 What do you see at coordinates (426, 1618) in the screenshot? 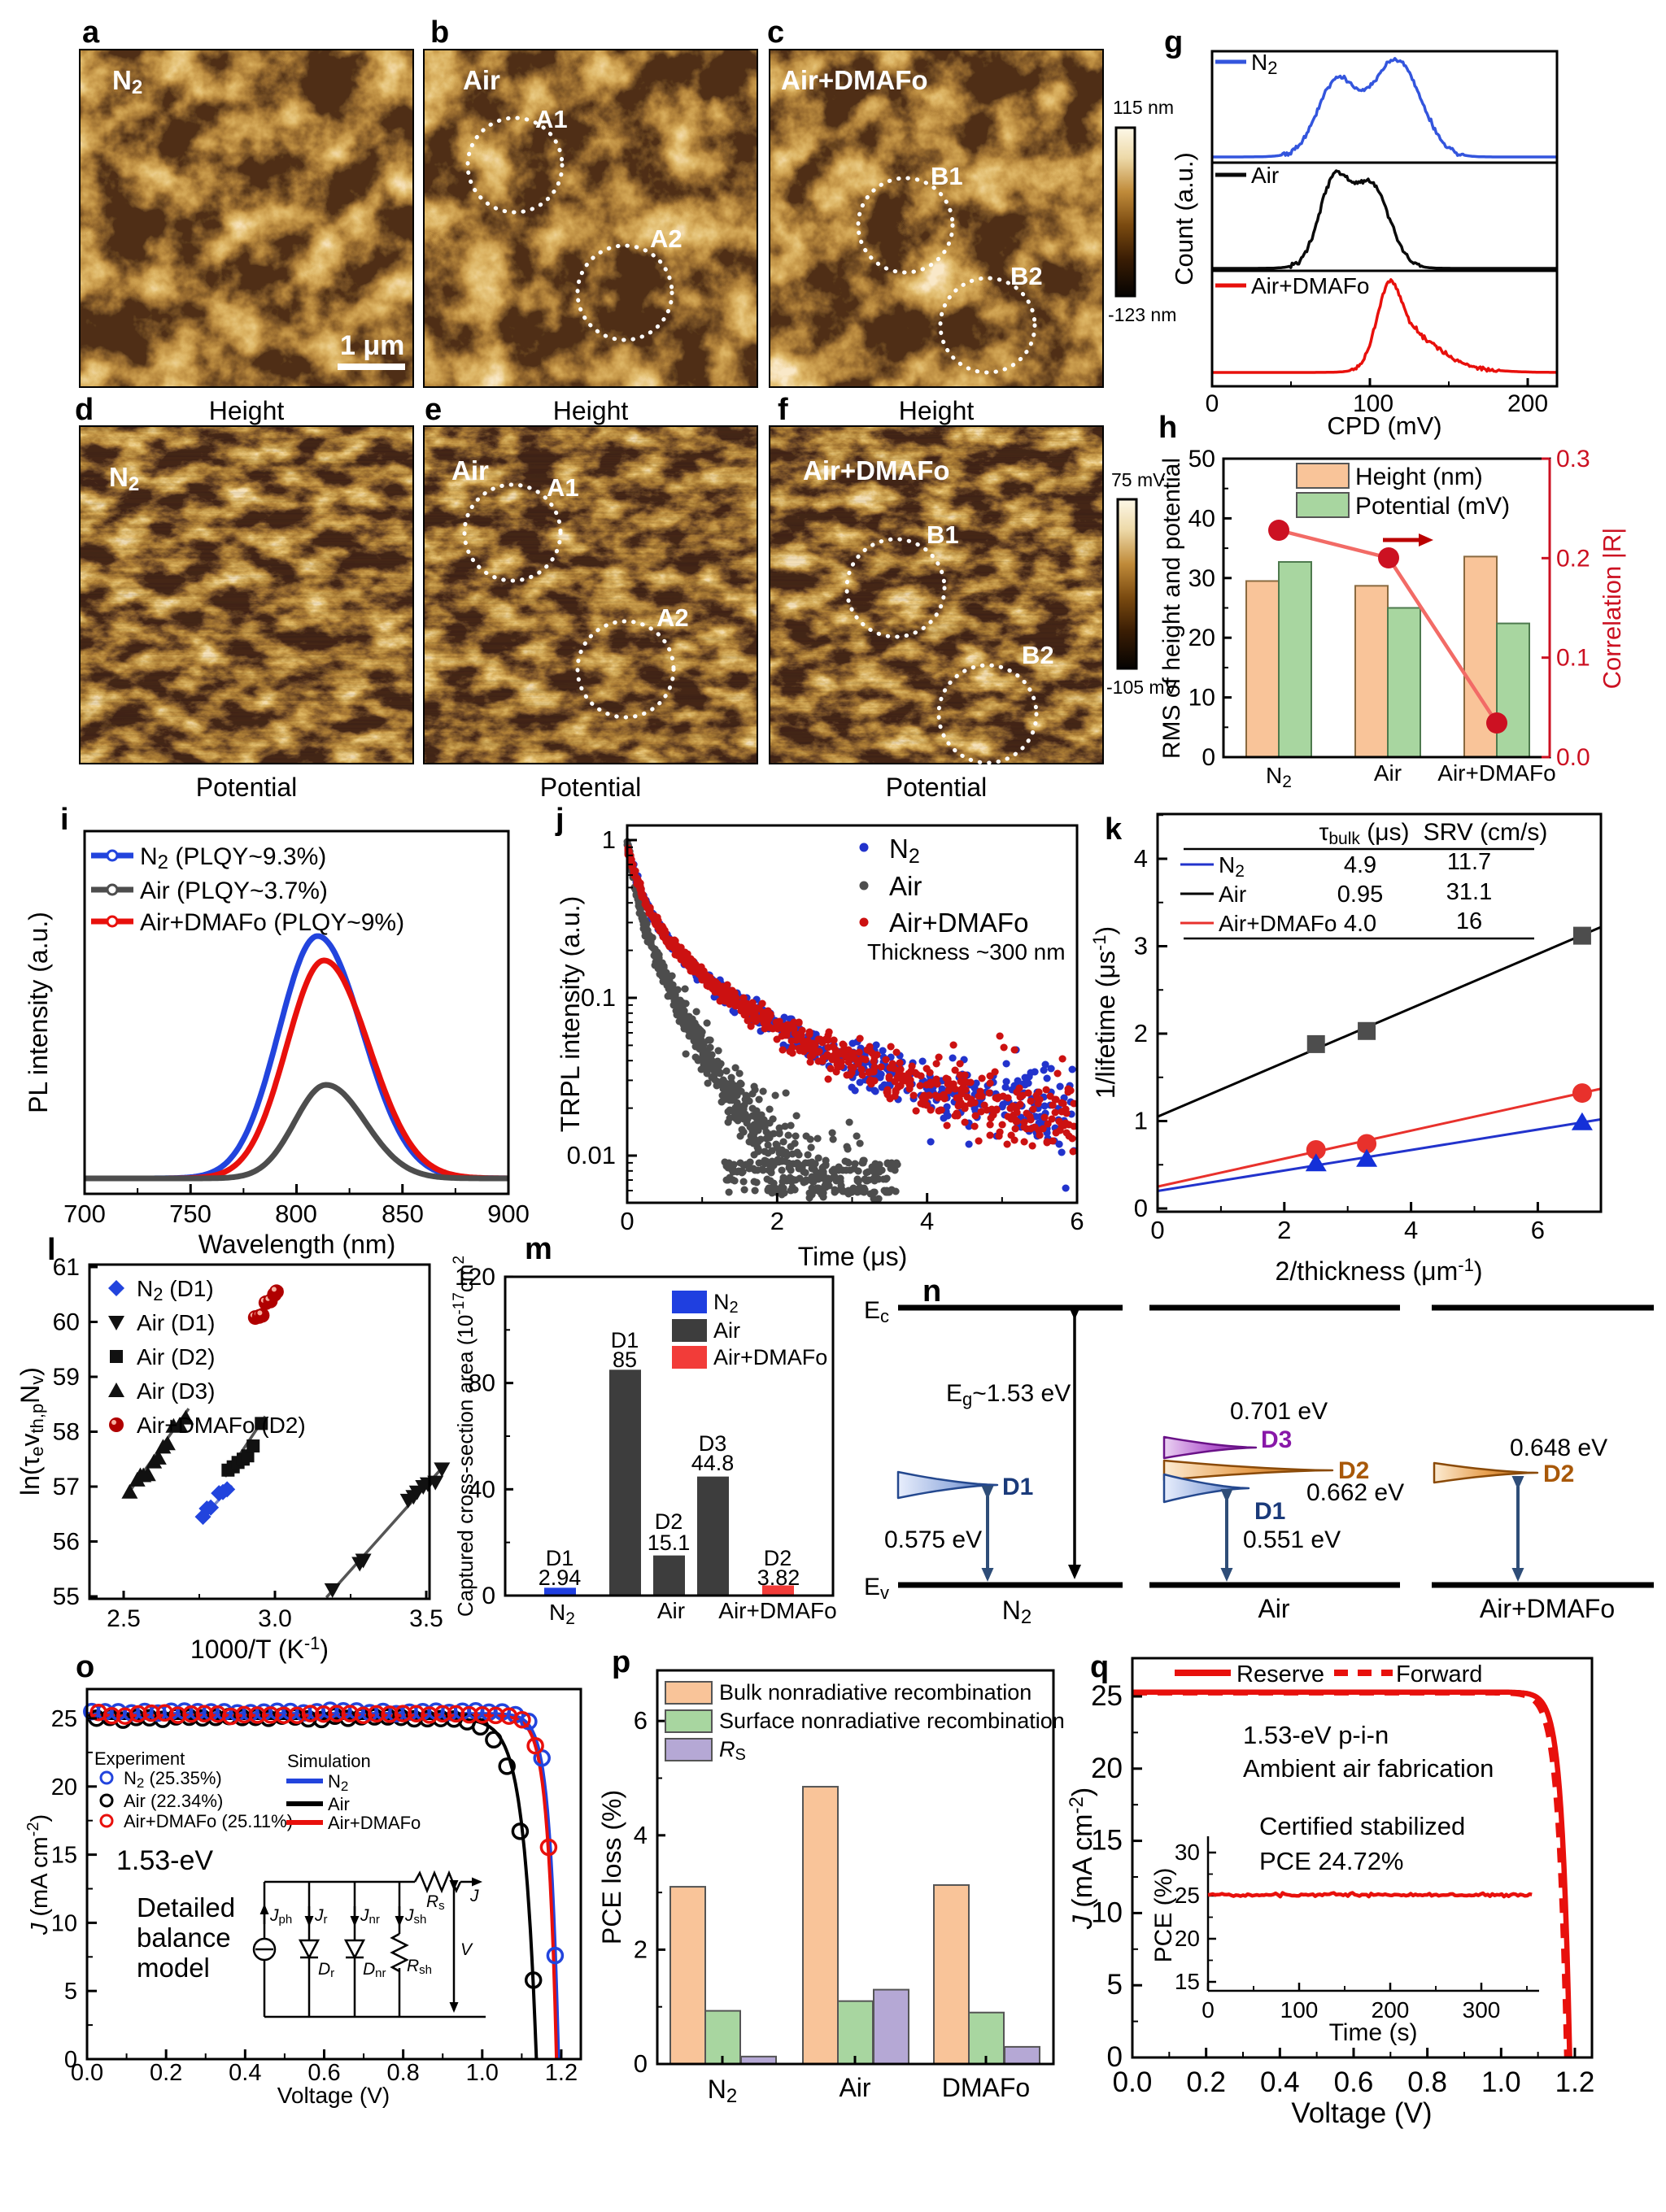
I see `svg-text: 3.5` at bounding box center [426, 1618].